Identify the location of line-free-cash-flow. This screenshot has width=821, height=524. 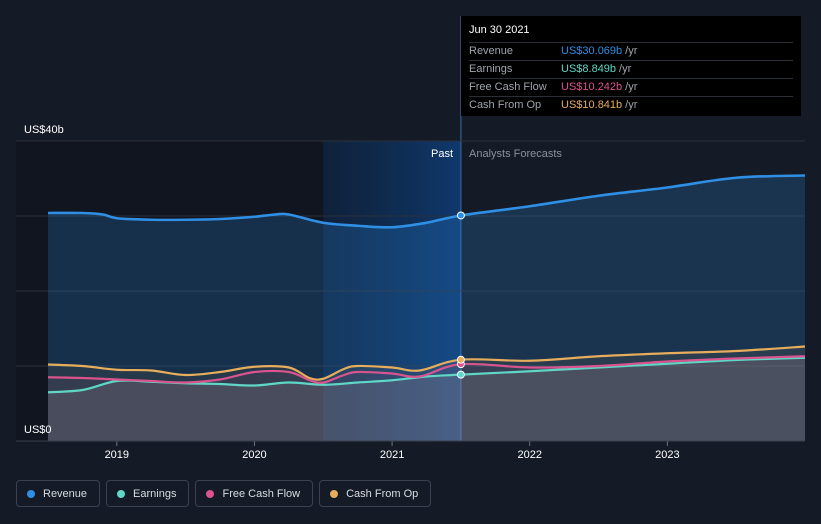
(426, 369).